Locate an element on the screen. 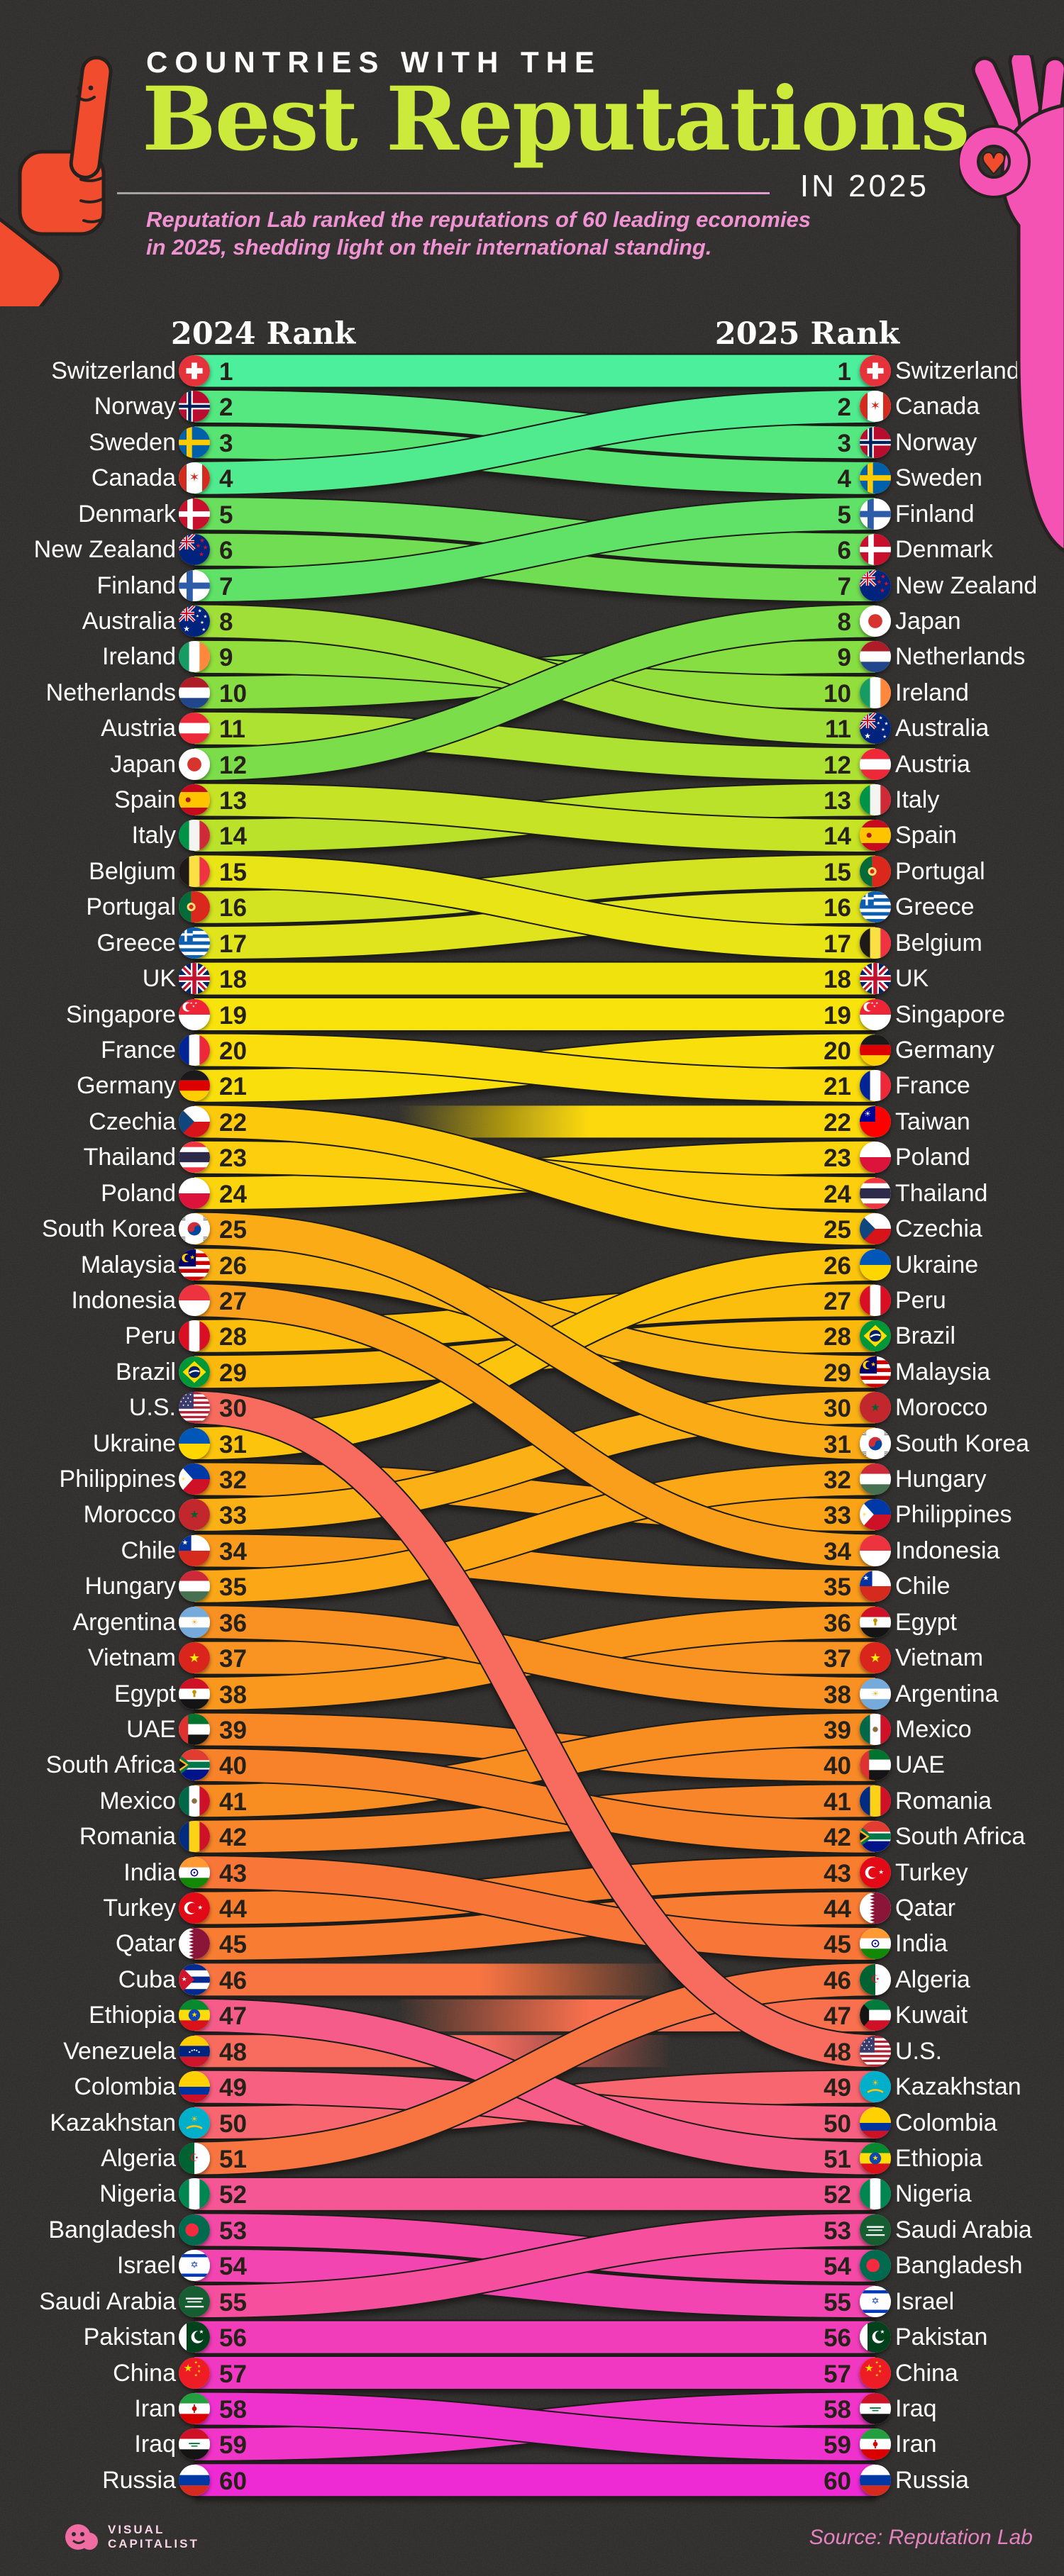 This screenshot has height=2576, width=1064. rank-ribbon-finland is located at coordinates (535, 550).